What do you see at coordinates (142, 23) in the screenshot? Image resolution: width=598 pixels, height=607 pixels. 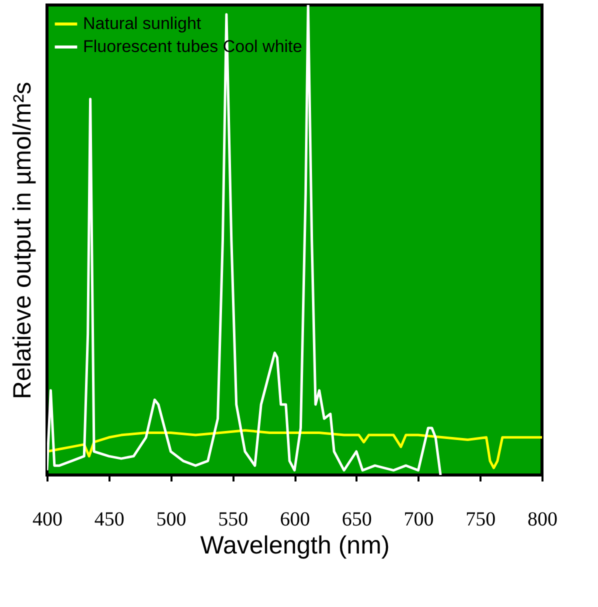 I see `legend-label: Natural sunlight` at bounding box center [142, 23].